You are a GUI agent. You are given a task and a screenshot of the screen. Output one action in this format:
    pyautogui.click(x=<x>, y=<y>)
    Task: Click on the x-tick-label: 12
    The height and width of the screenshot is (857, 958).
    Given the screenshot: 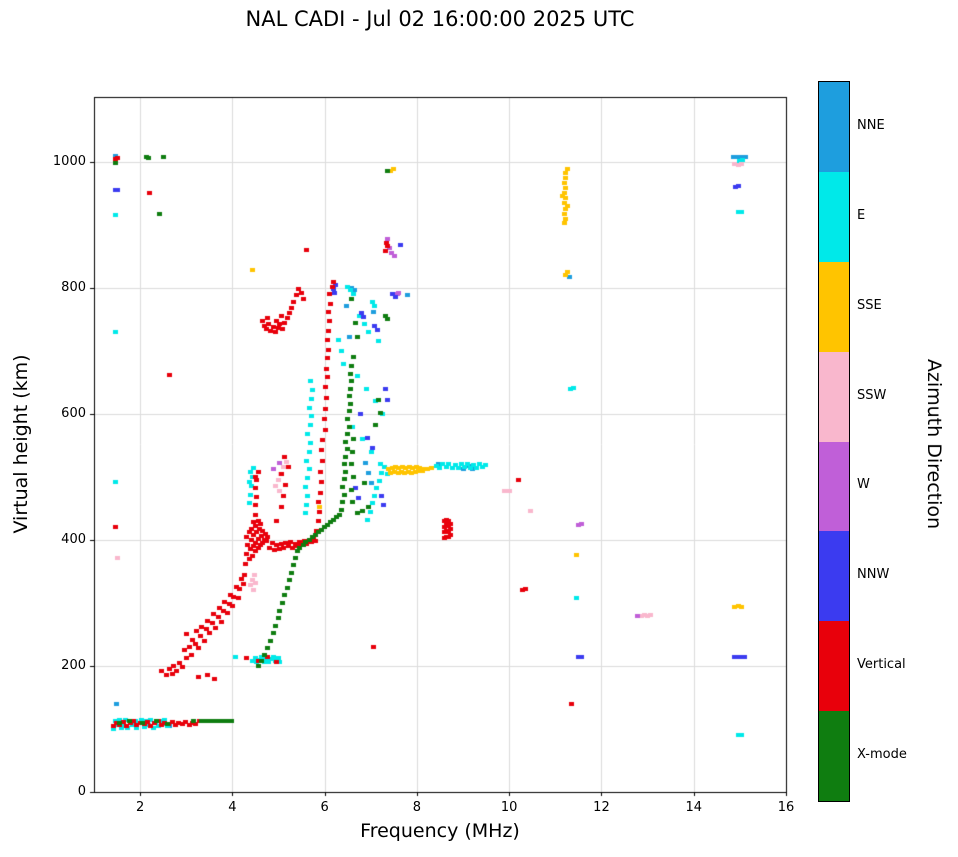 What is the action you would take?
    pyautogui.click(x=601, y=807)
    